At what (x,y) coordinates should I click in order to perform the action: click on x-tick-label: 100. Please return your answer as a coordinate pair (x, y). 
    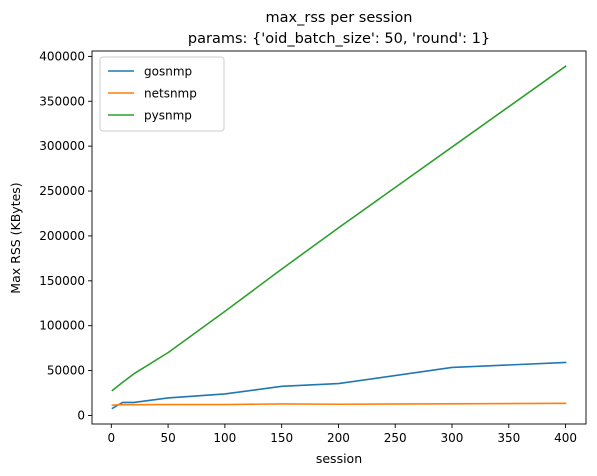
    Looking at the image, I should click on (224, 438).